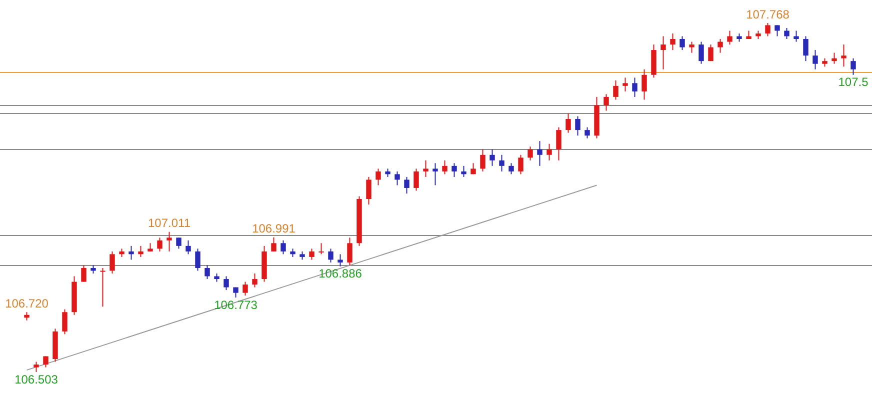 The width and height of the screenshot is (872, 399). I want to click on annotation: 107.5, so click(853, 82).